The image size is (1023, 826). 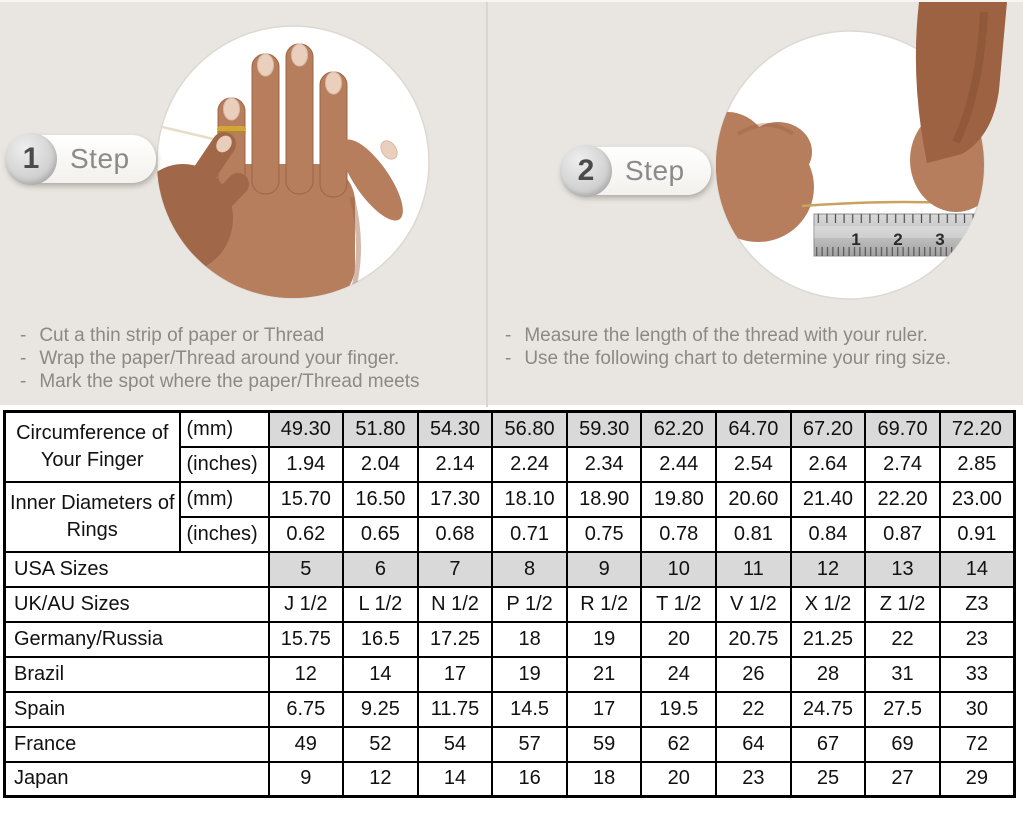 What do you see at coordinates (455, 709) in the screenshot?
I see `size-value-cell: 11.75` at bounding box center [455, 709].